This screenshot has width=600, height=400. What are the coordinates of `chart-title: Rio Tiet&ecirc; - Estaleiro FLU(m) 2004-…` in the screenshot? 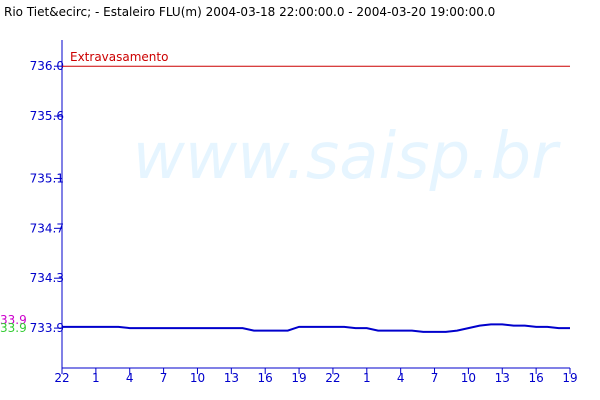 It's located at (249, 12).